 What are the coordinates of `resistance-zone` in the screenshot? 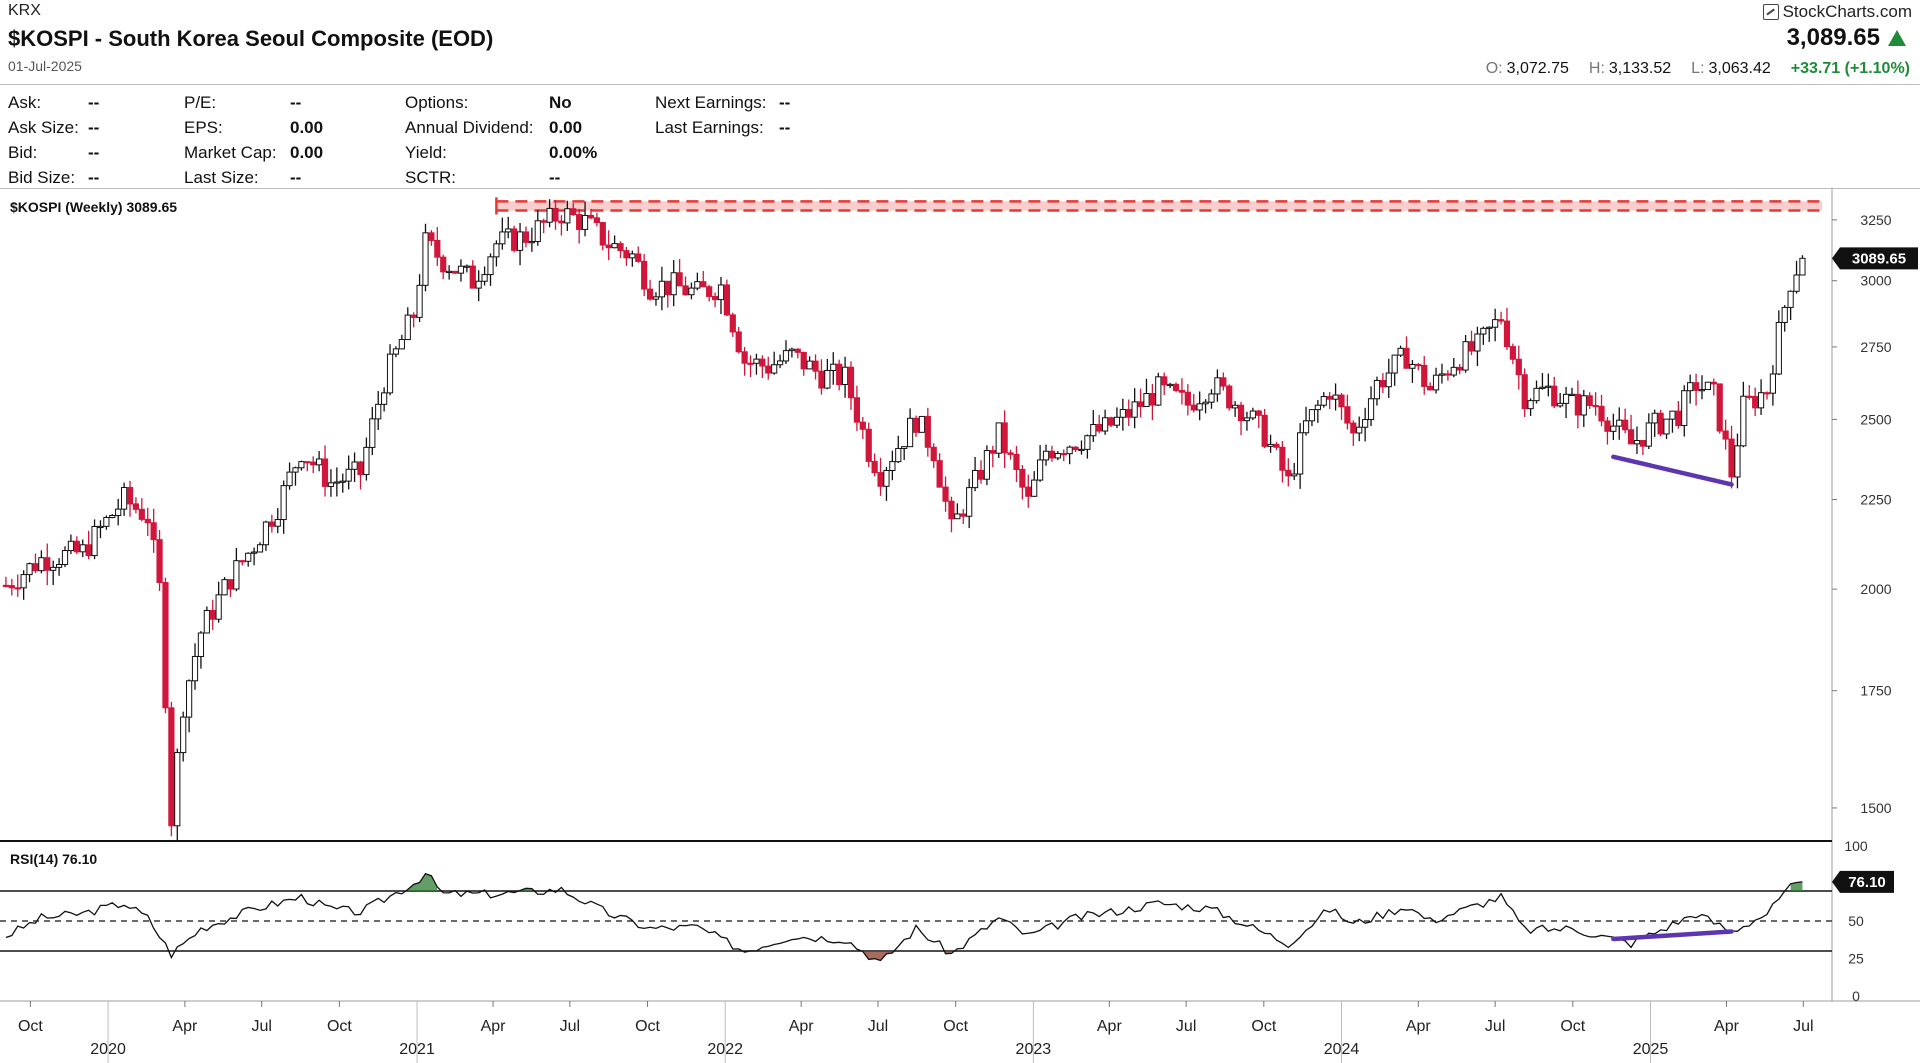 It's located at (1159, 206).